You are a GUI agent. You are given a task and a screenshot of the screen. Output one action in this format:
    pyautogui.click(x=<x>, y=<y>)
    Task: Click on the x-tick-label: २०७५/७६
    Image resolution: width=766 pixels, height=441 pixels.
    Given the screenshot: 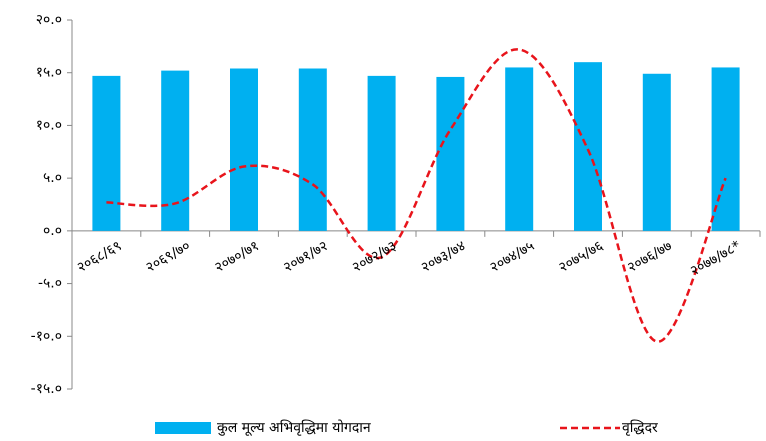 What is the action you would take?
    pyautogui.click(x=581, y=257)
    